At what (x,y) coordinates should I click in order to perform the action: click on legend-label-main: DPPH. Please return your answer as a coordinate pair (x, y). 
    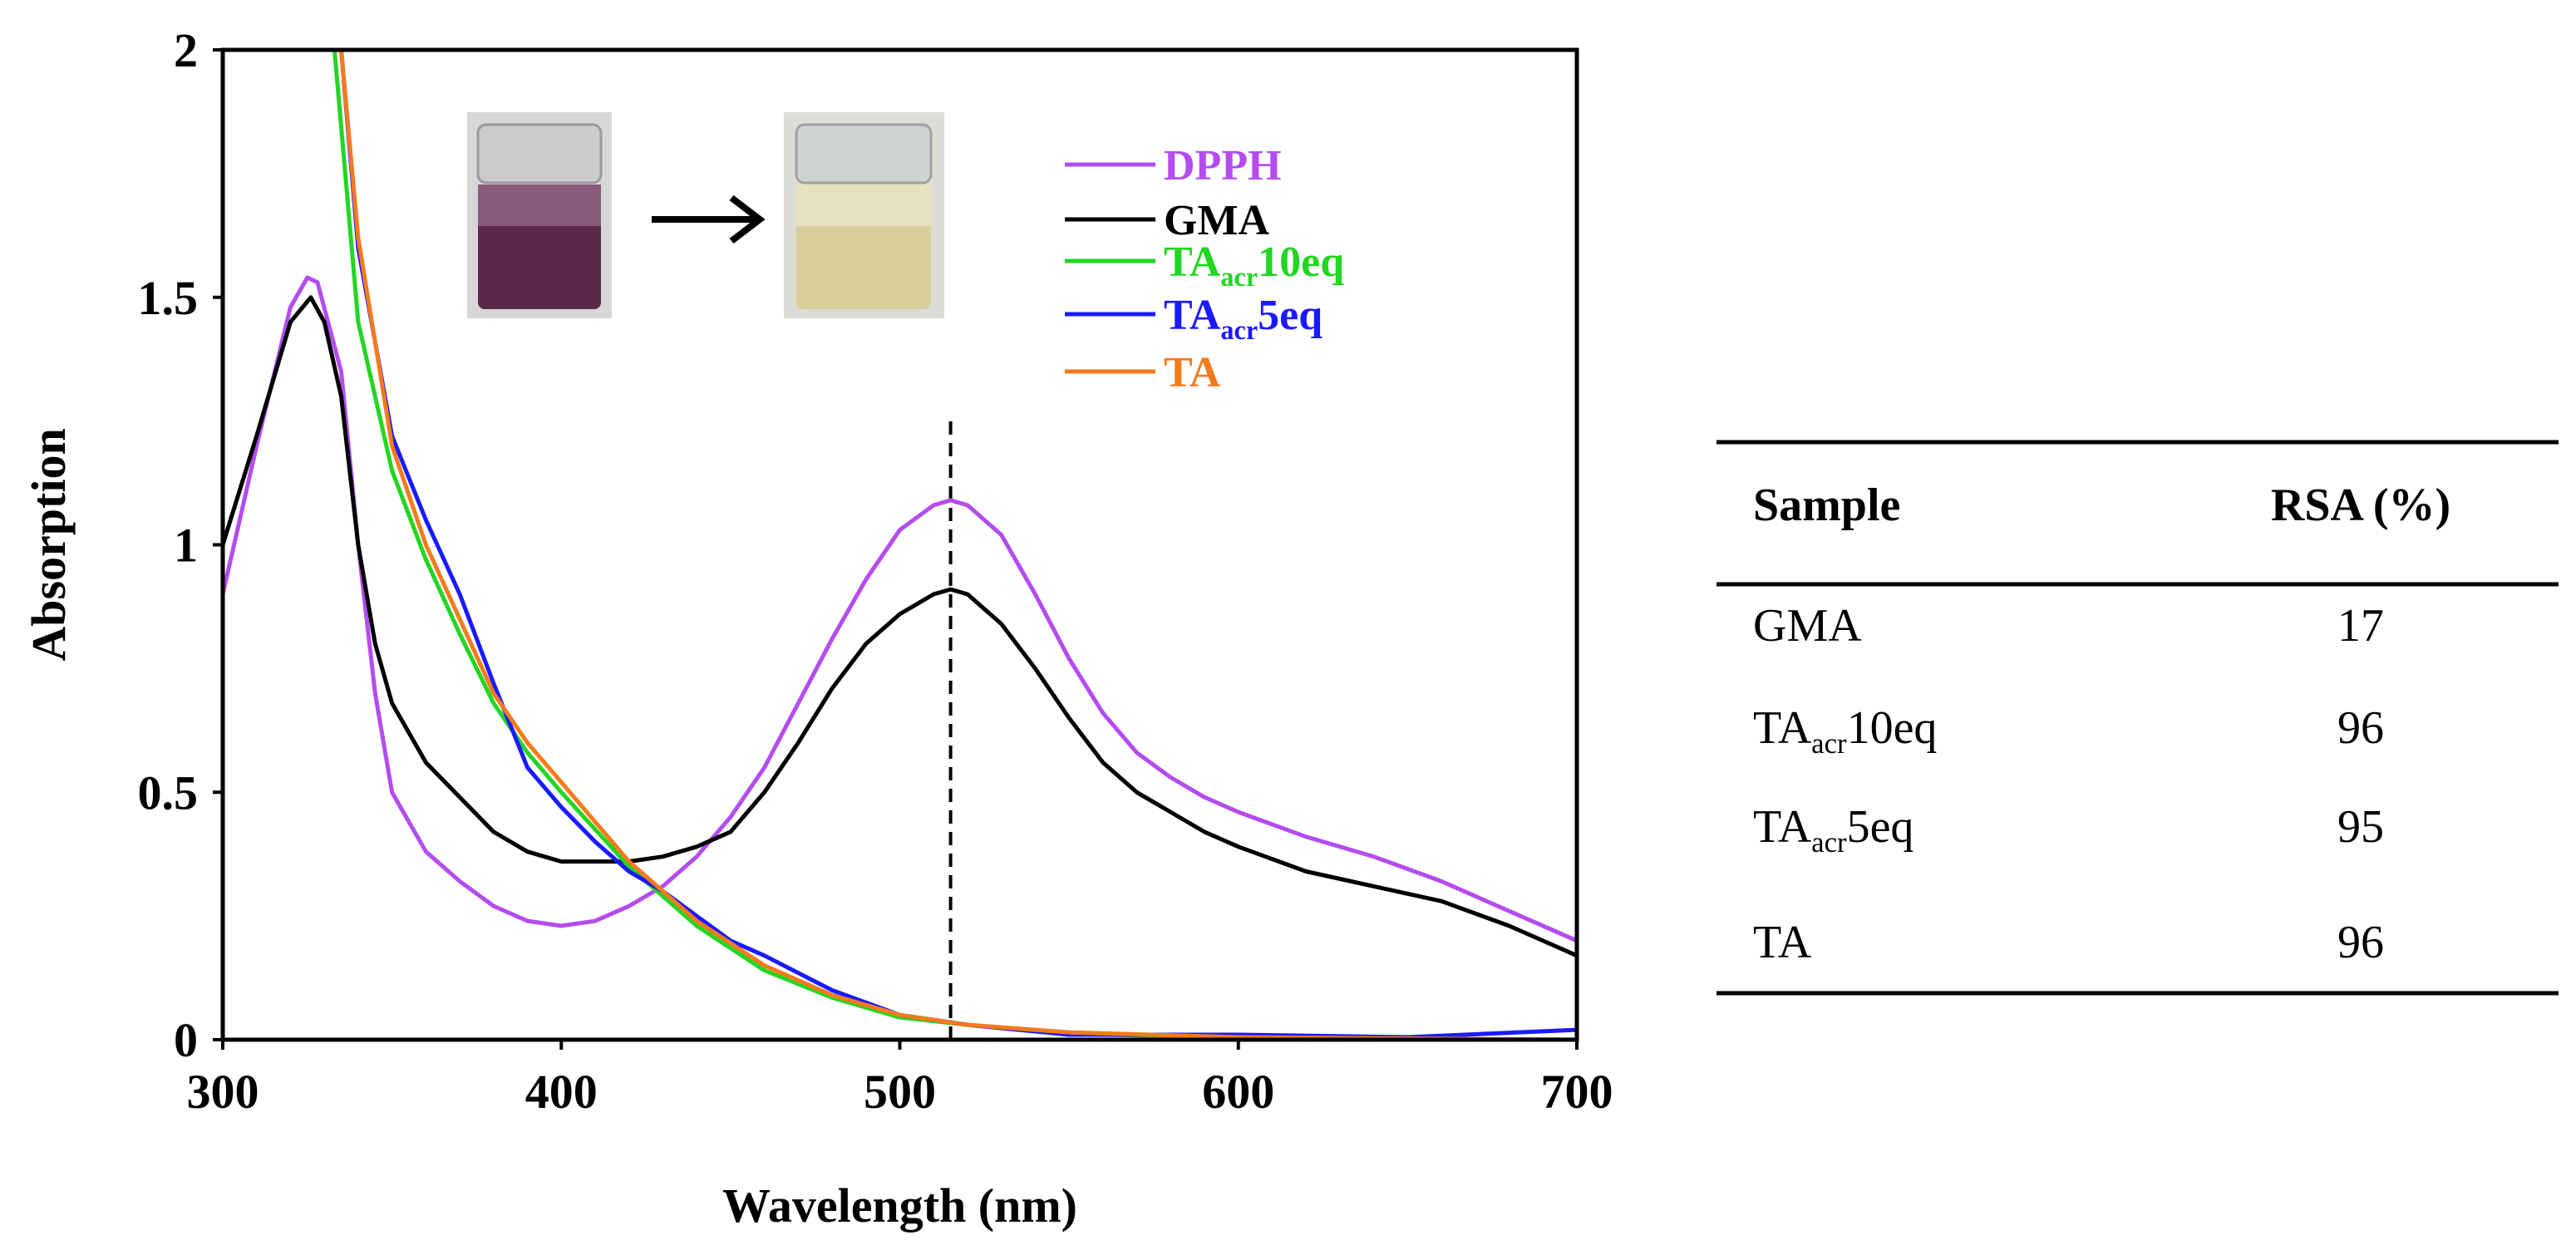
    Looking at the image, I should click on (1223, 165).